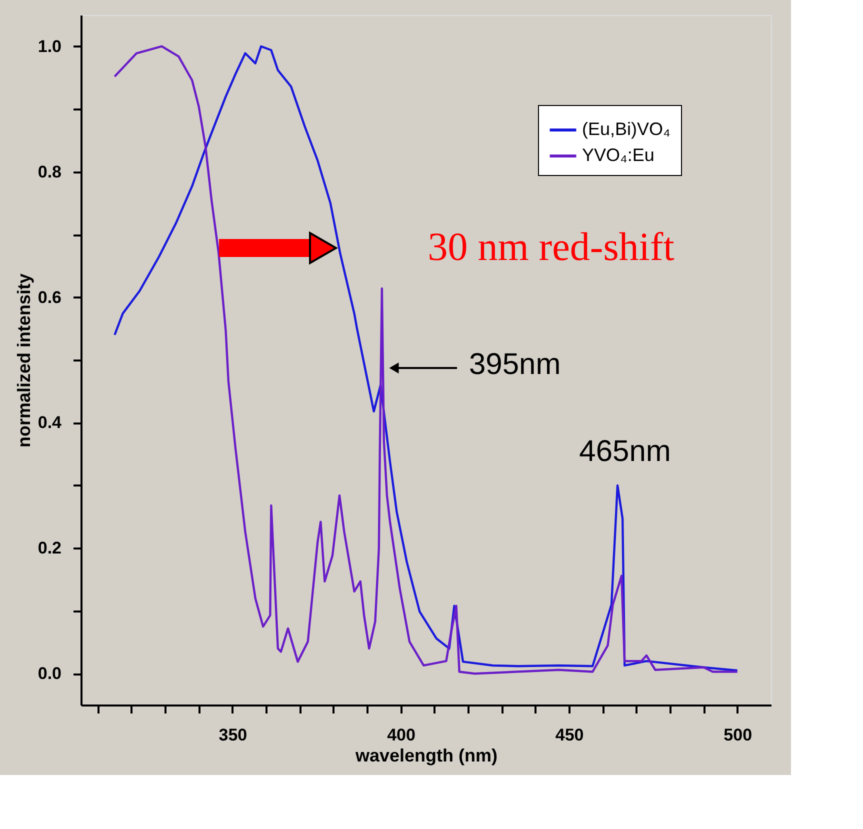 The image size is (863, 829). Describe the element at coordinates (50, 674) in the screenshot. I see `y-tick-label: 0.0` at that location.